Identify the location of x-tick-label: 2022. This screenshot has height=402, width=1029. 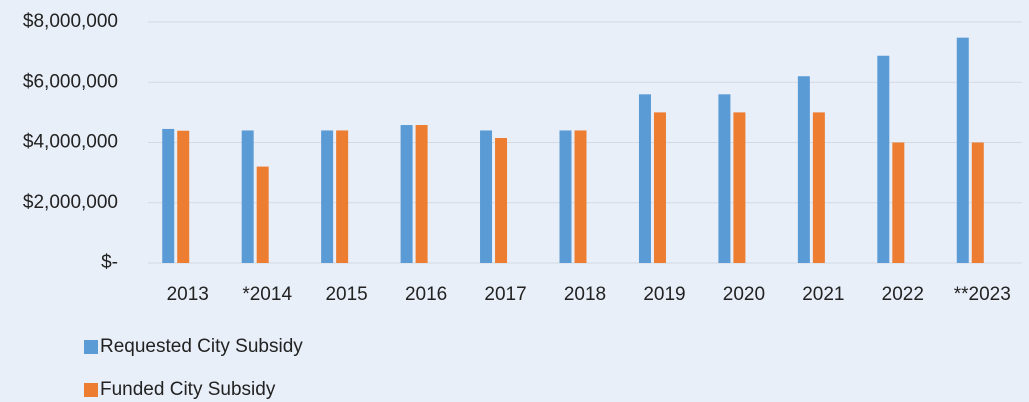
(903, 294).